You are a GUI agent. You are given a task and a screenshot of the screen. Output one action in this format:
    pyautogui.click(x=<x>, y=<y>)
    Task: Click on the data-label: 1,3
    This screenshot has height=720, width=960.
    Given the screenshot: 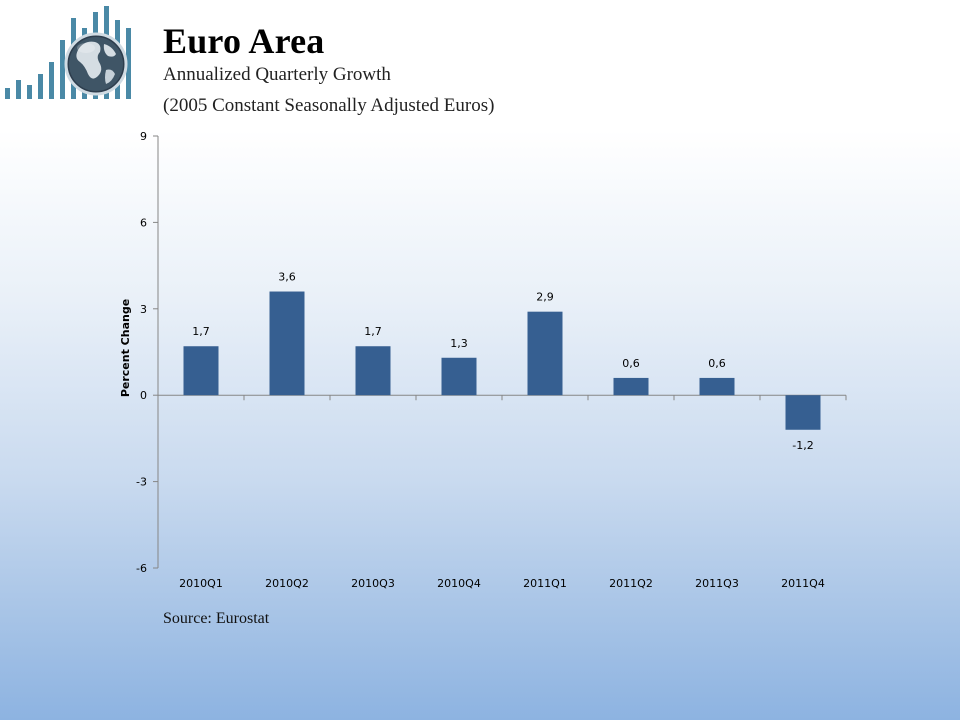 What is the action you would take?
    pyautogui.click(x=459, y=343)
    